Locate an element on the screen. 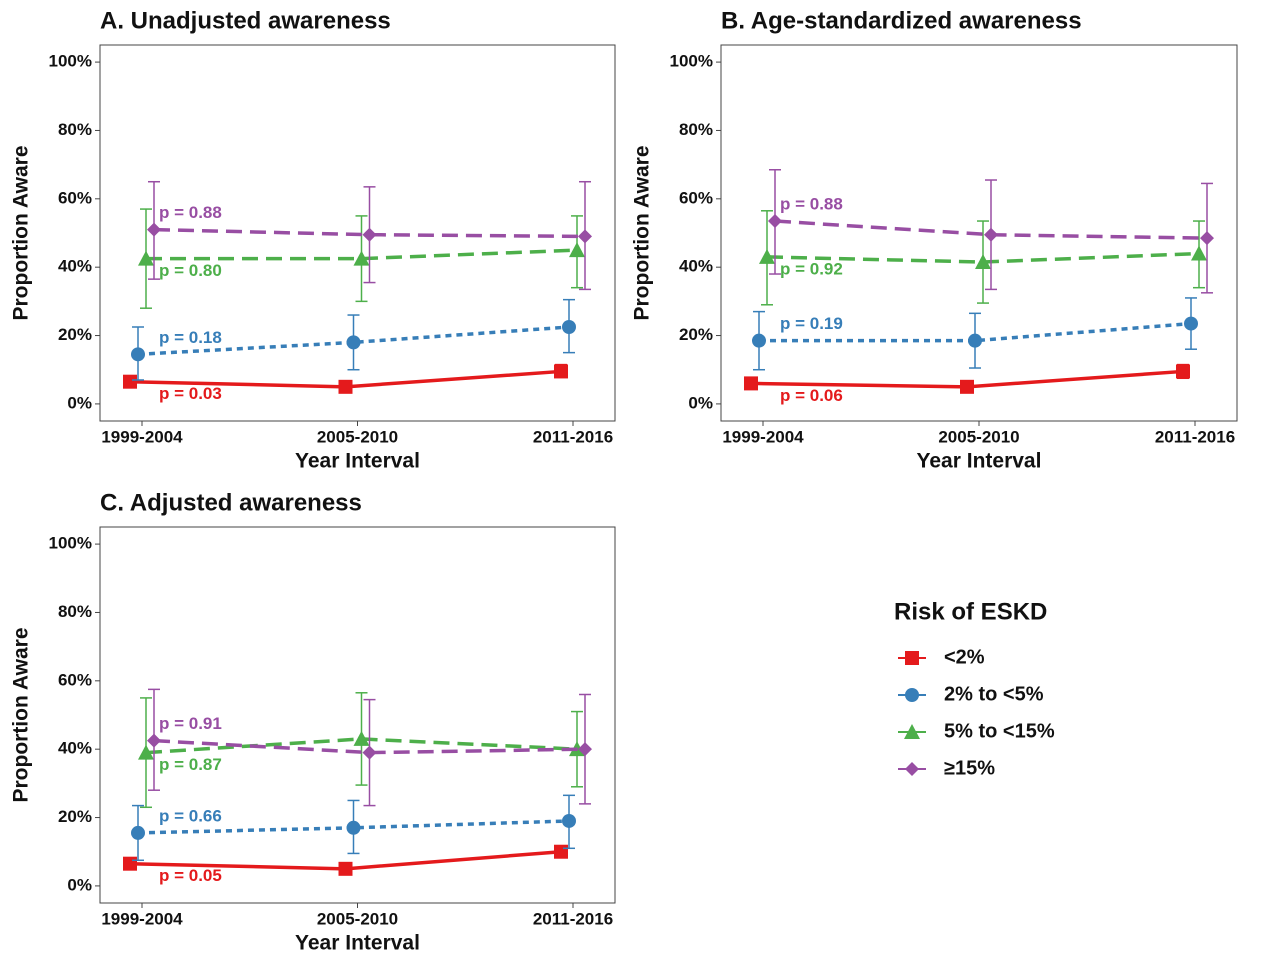 The width and height of the screenshot is (1262, 956). legend-label: <2% is located at coordinates (964, 657).